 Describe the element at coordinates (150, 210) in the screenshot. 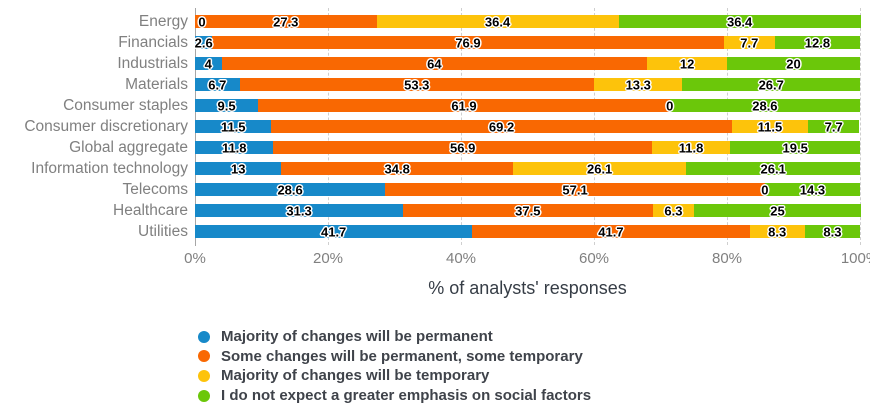

I see `category-label: Healthcare` at that location.